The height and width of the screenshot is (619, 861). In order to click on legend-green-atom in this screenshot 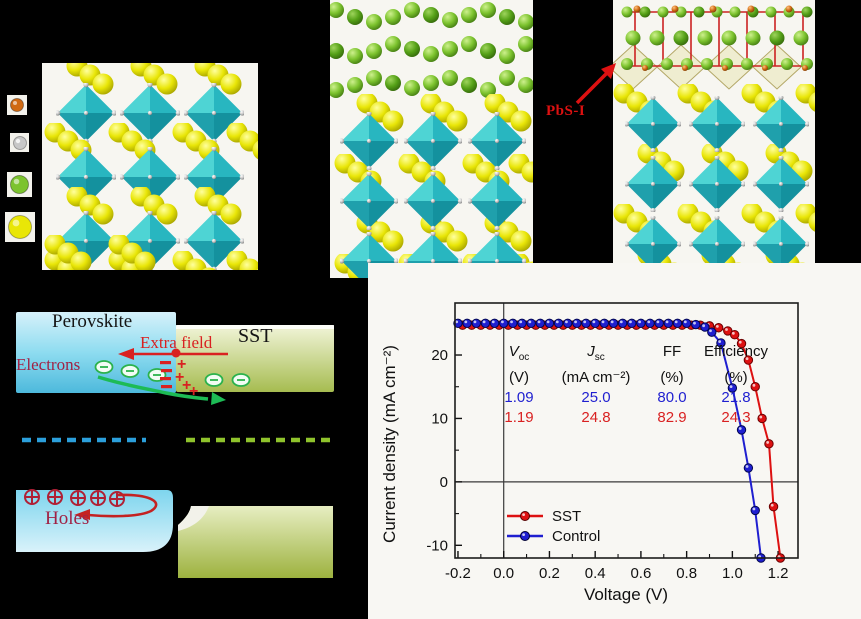, I will do `click(19, 184)`.